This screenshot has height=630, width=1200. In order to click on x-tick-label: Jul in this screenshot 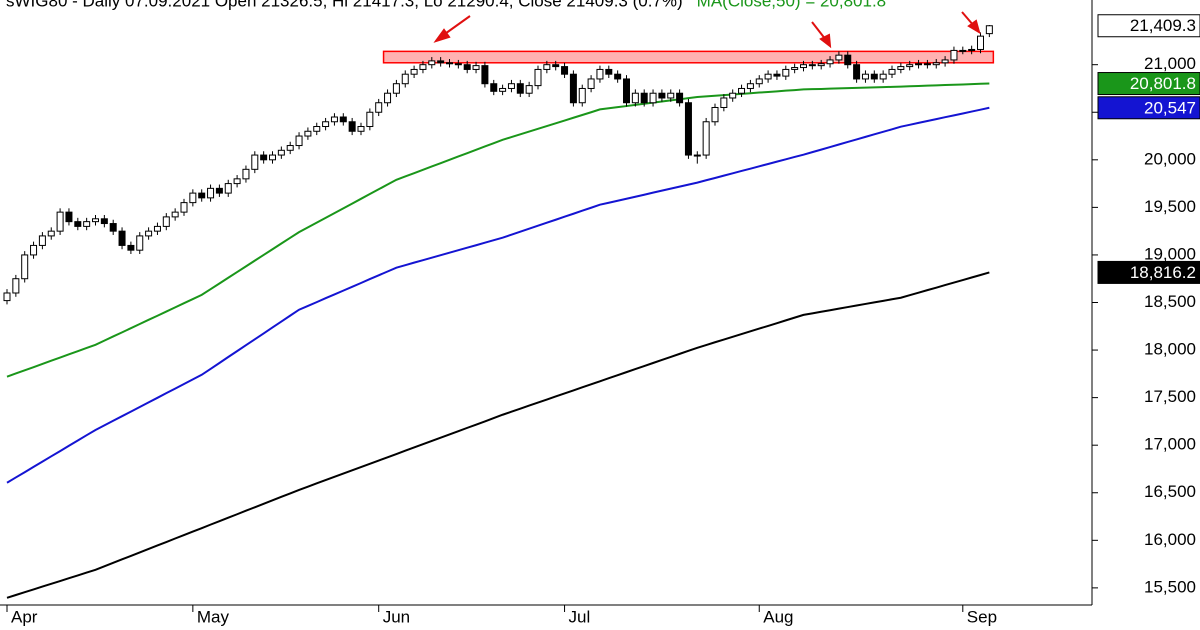, I will do `click(580, 616)`.